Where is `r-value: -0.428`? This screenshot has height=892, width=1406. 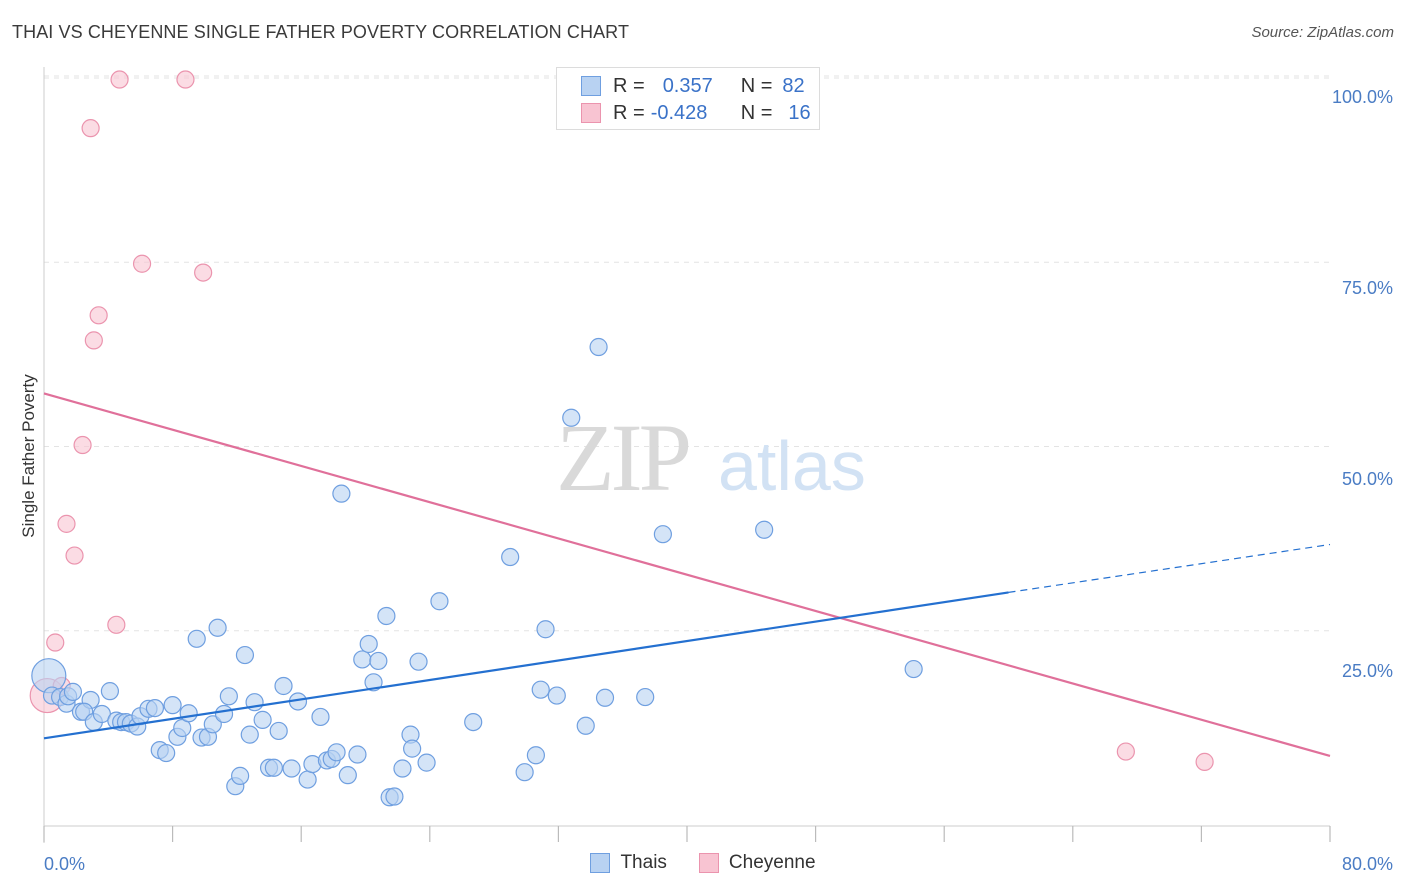 r-value: -0.428 is located at coordinates (679, 112).